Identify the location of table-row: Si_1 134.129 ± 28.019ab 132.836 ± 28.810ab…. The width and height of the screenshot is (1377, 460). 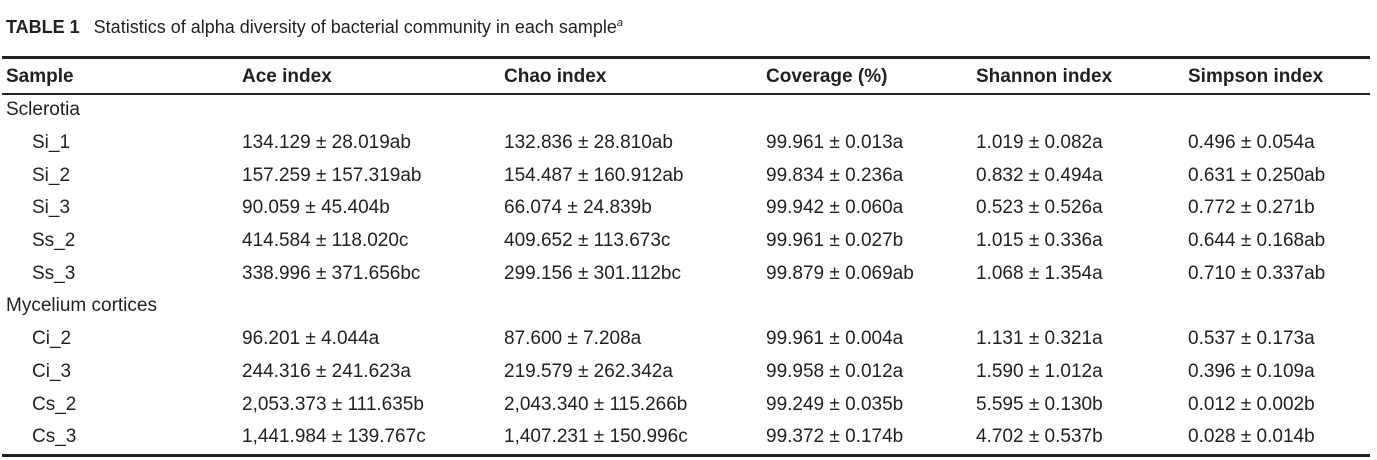
(686, 143).